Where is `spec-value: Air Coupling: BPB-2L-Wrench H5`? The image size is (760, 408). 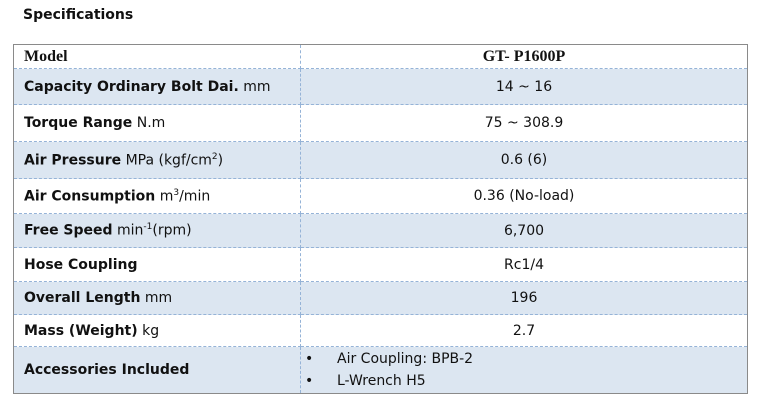 spec-value: Air Coupling: BPB-2L-Wrench H5 is located at coordinates (524, 370).